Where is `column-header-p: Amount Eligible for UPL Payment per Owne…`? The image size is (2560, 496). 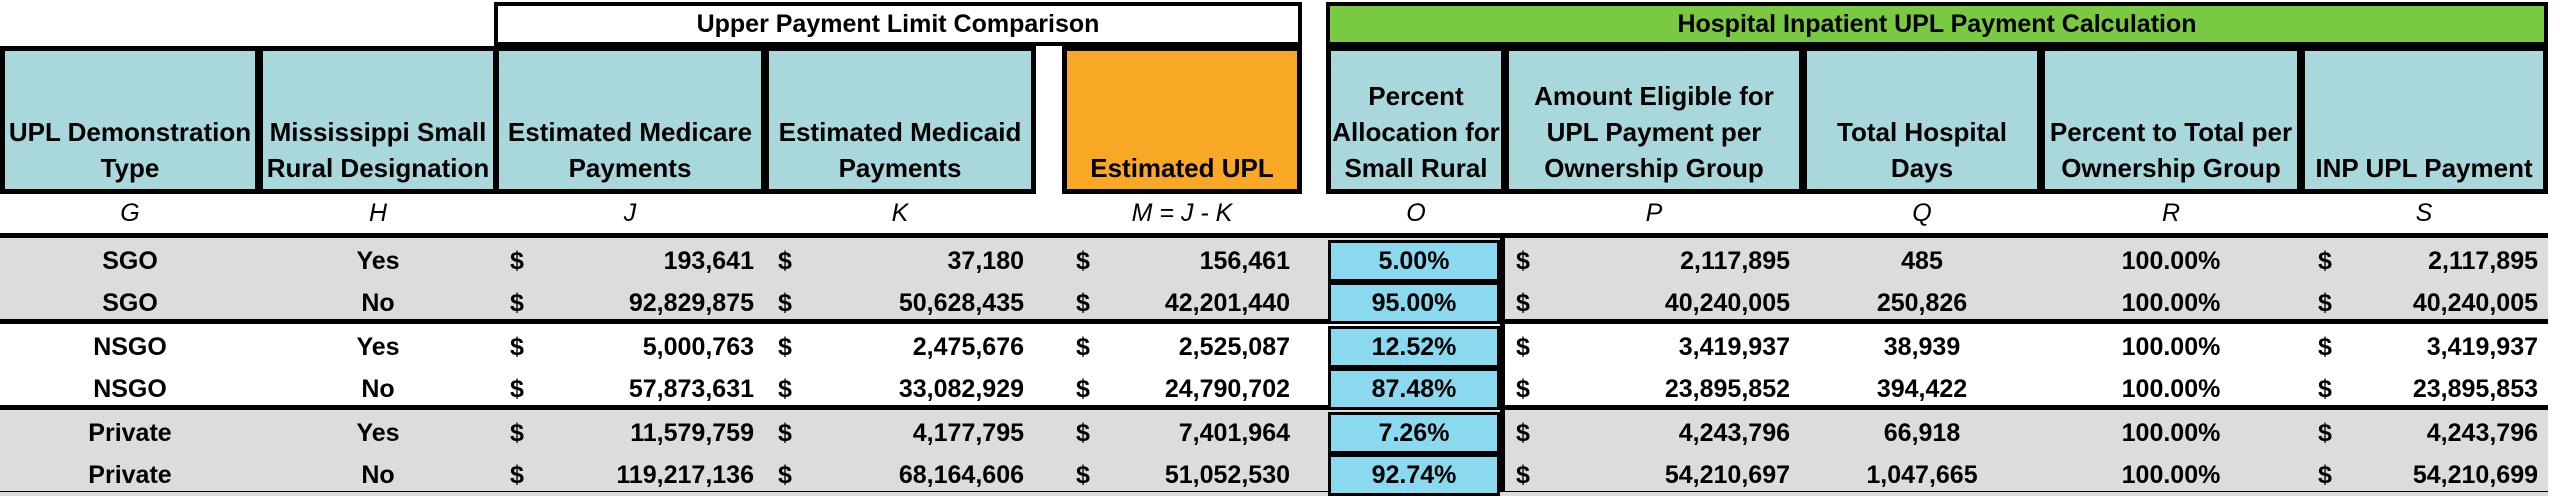
column-header-p: Amount Eligible for UPL Payment per Owne… is located at coordinates (1654, 120).